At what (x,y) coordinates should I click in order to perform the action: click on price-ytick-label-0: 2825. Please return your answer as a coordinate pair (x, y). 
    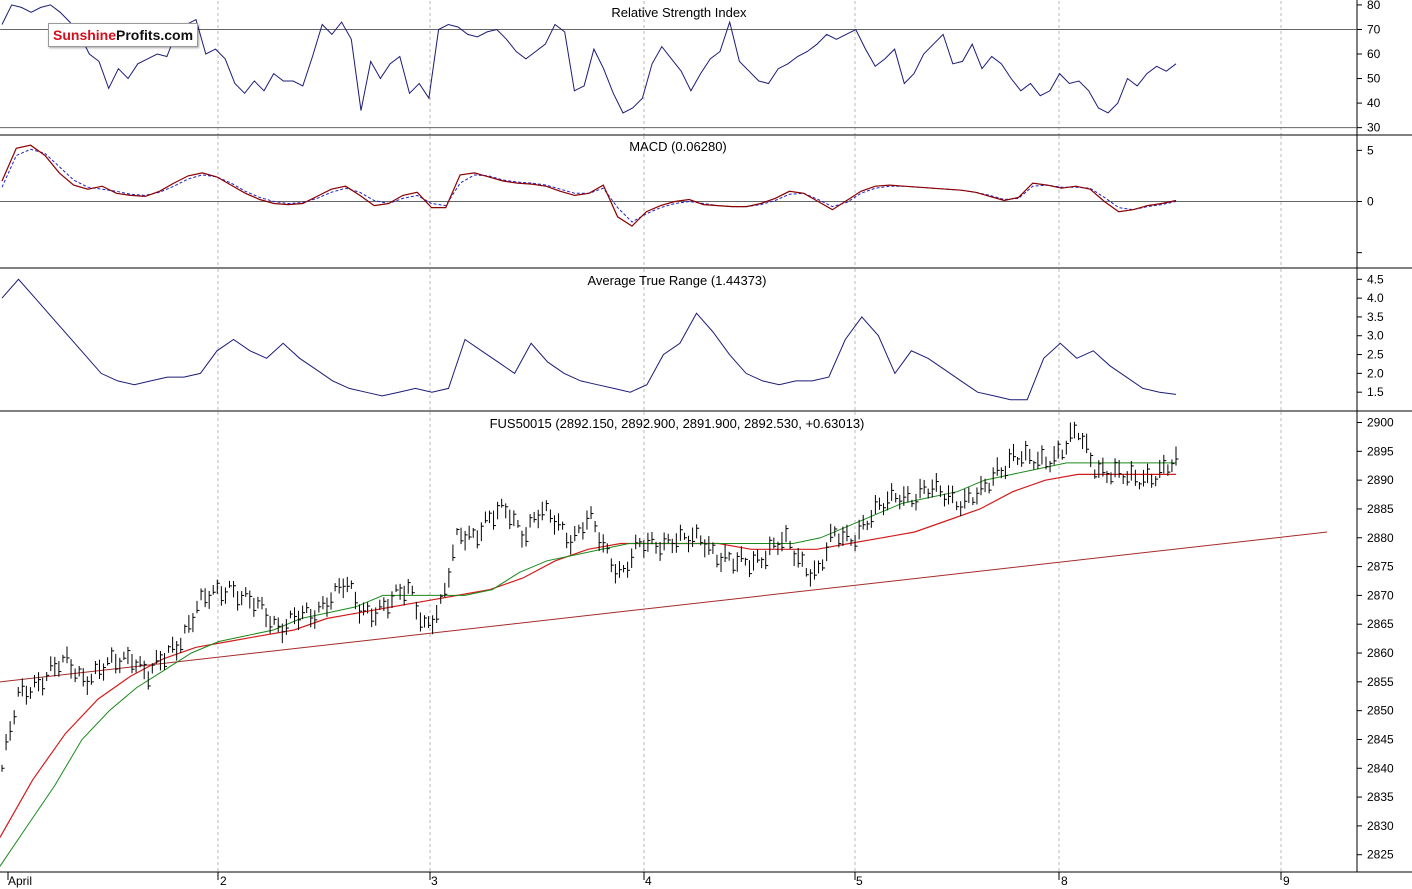
    Looking at the image, I should click on (1380, 855).